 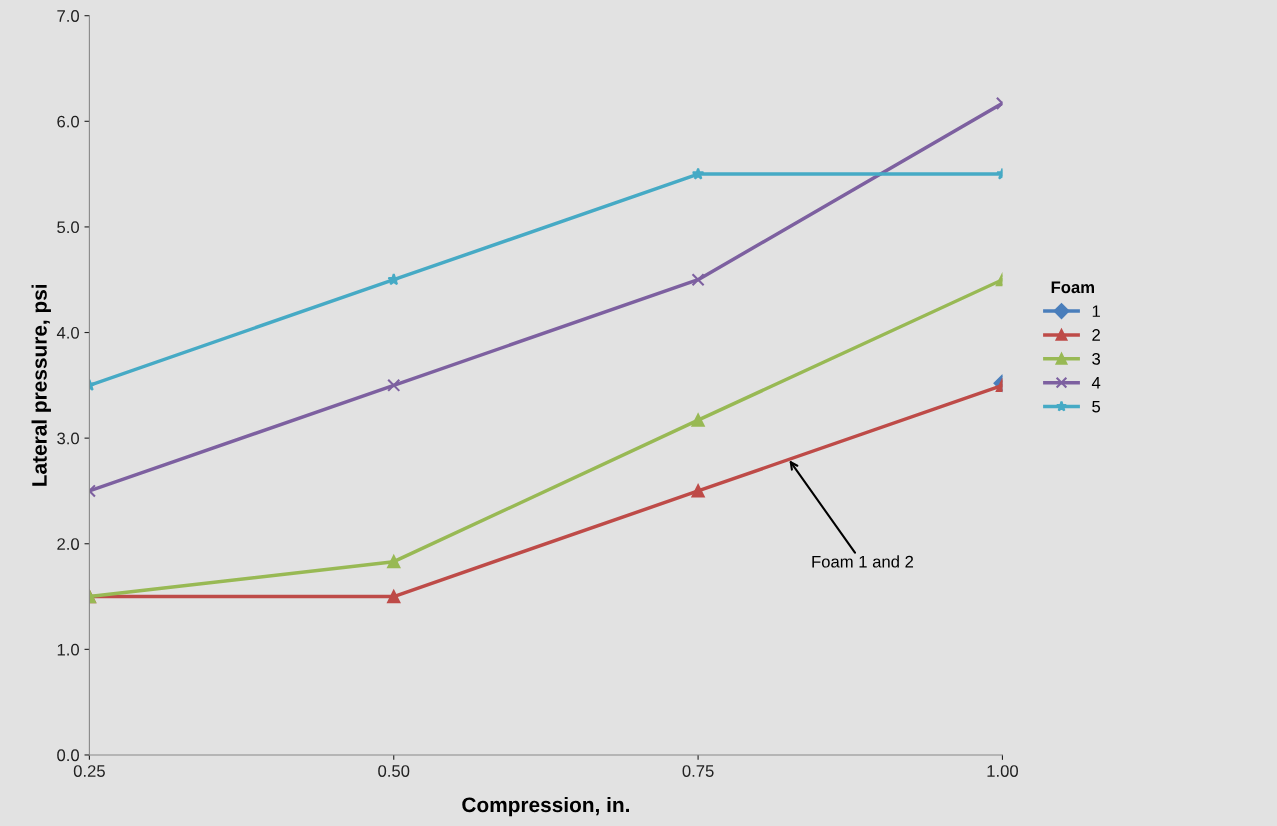 I want to click on y-tick-label: 1.0, so click(x=68, y=649).